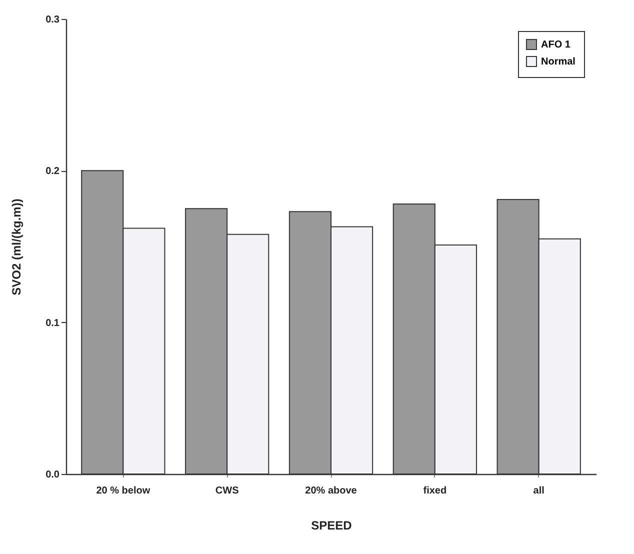  What do you see at coordinates (227, 491) in the screenshot?
I see `x-tick-label: CWS` at bounding box center [227, 491].